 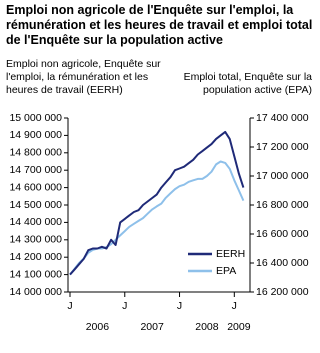 I want to click on y2-tick-label: 16 400 000, so click(x=282, y=263).